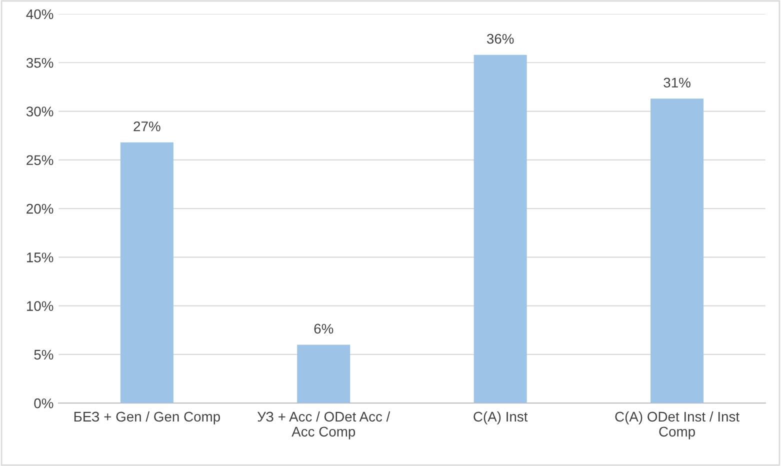 This screenshot has width=781, height=466. Describe the element at coordinates (40, 160) in the screenshot. I see `y-tick-label: 25%` at that location.